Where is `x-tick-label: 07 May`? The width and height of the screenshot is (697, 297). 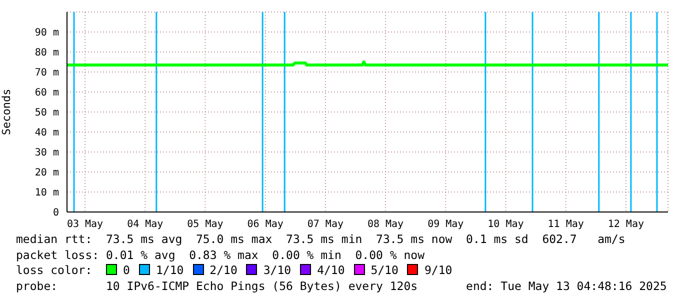 x-tick-label: 07 May is located at coordinates (325, 224).